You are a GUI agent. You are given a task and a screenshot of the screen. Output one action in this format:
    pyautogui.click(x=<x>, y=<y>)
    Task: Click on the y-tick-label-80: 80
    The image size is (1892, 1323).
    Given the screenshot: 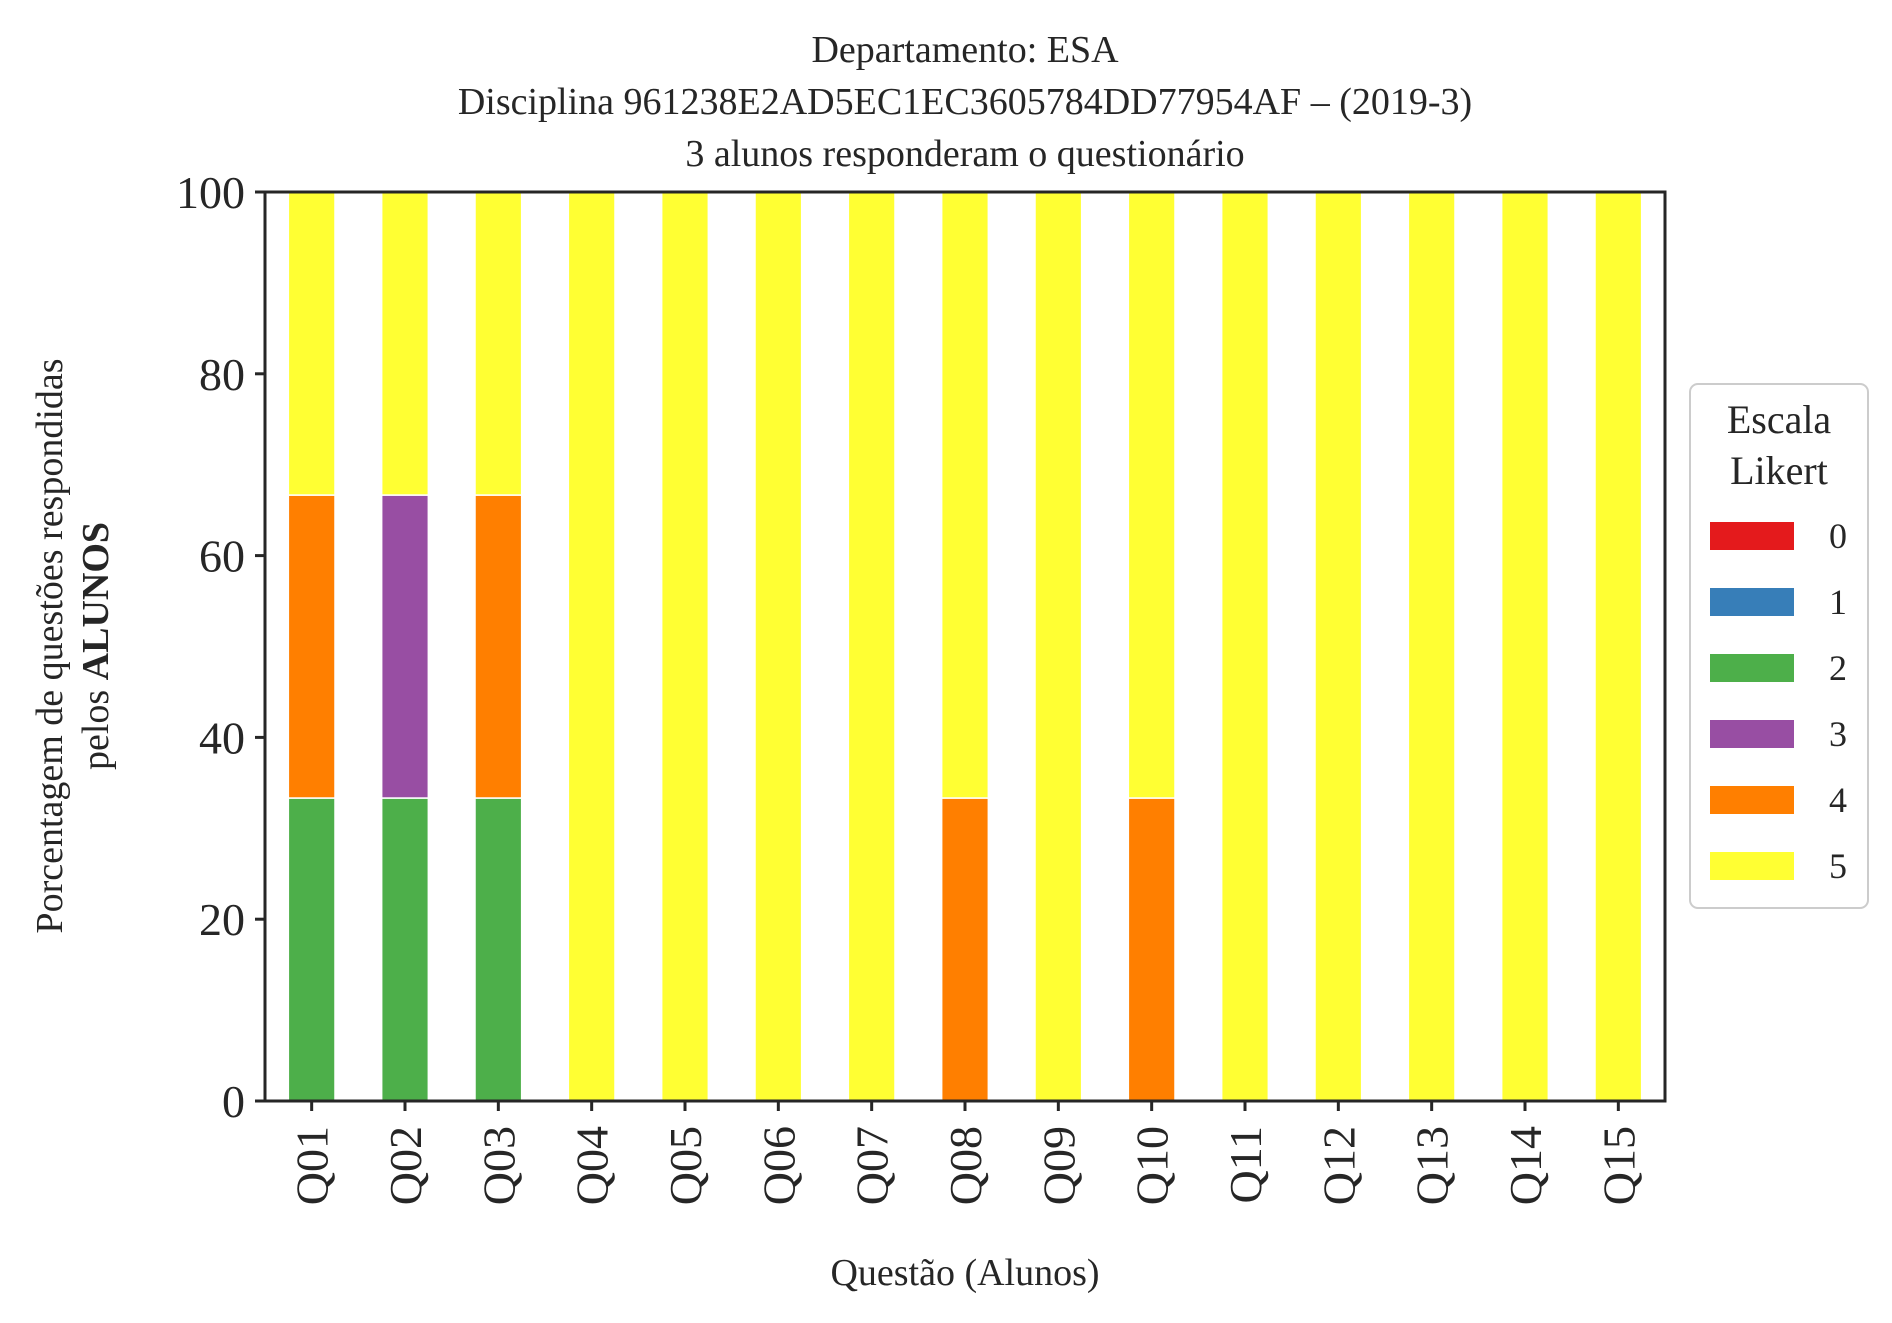 What is the action you would take?
    pyautogui.click(x=222, y=374)
    